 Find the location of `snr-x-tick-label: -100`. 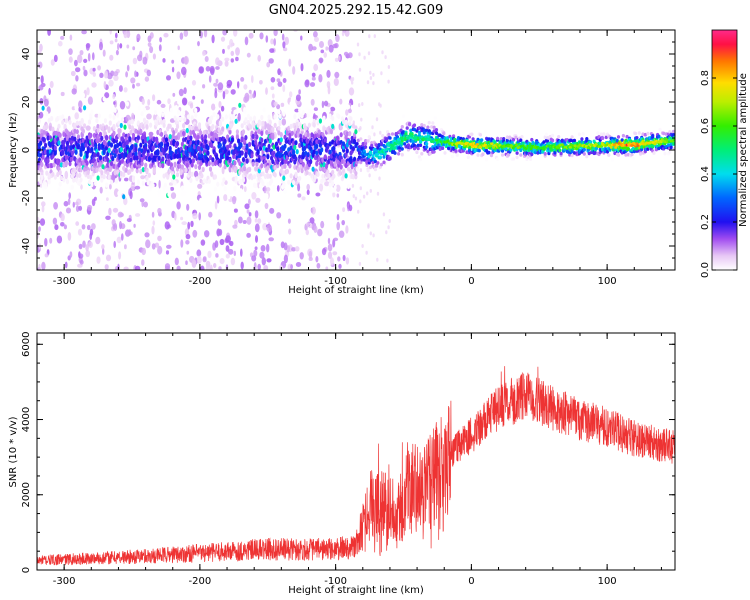

snr-x-tick-label: -100 is located at coordinates (335, 581).